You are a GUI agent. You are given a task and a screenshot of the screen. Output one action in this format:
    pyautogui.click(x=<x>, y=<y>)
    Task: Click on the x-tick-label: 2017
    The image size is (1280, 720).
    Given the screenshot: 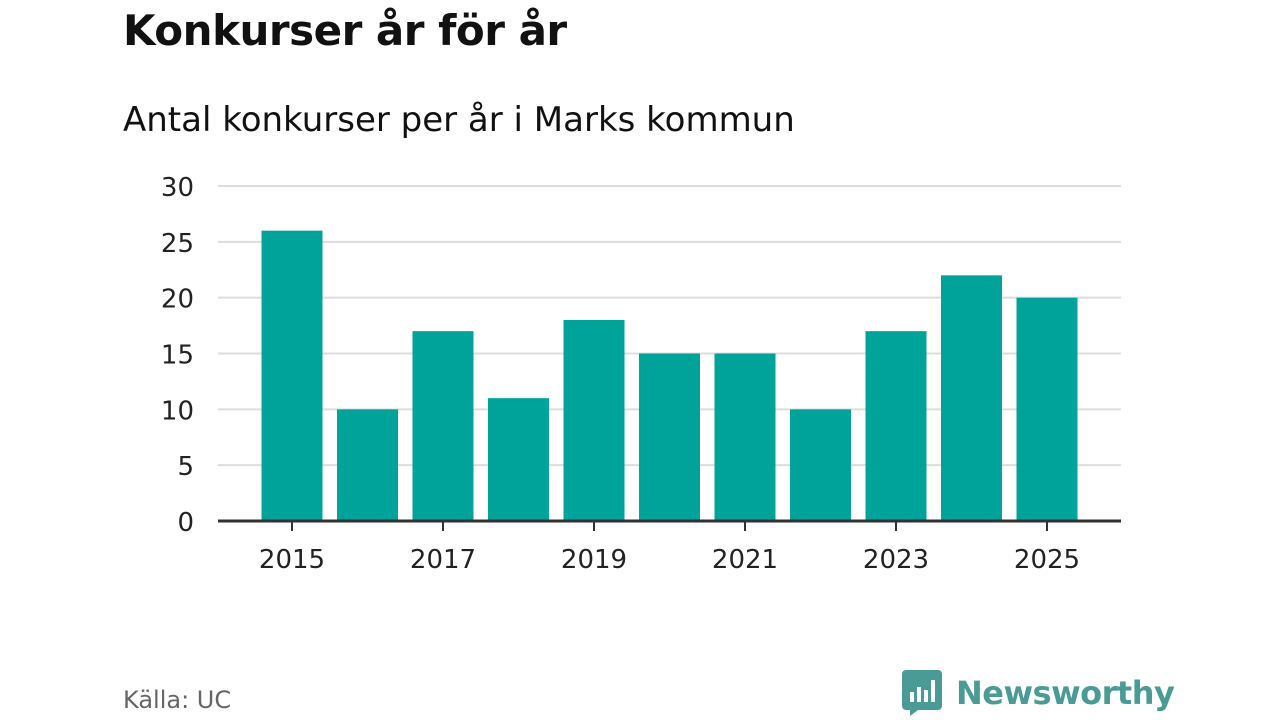 What is the action you would take?
    pyautogui.click(x=443, y=560)
    